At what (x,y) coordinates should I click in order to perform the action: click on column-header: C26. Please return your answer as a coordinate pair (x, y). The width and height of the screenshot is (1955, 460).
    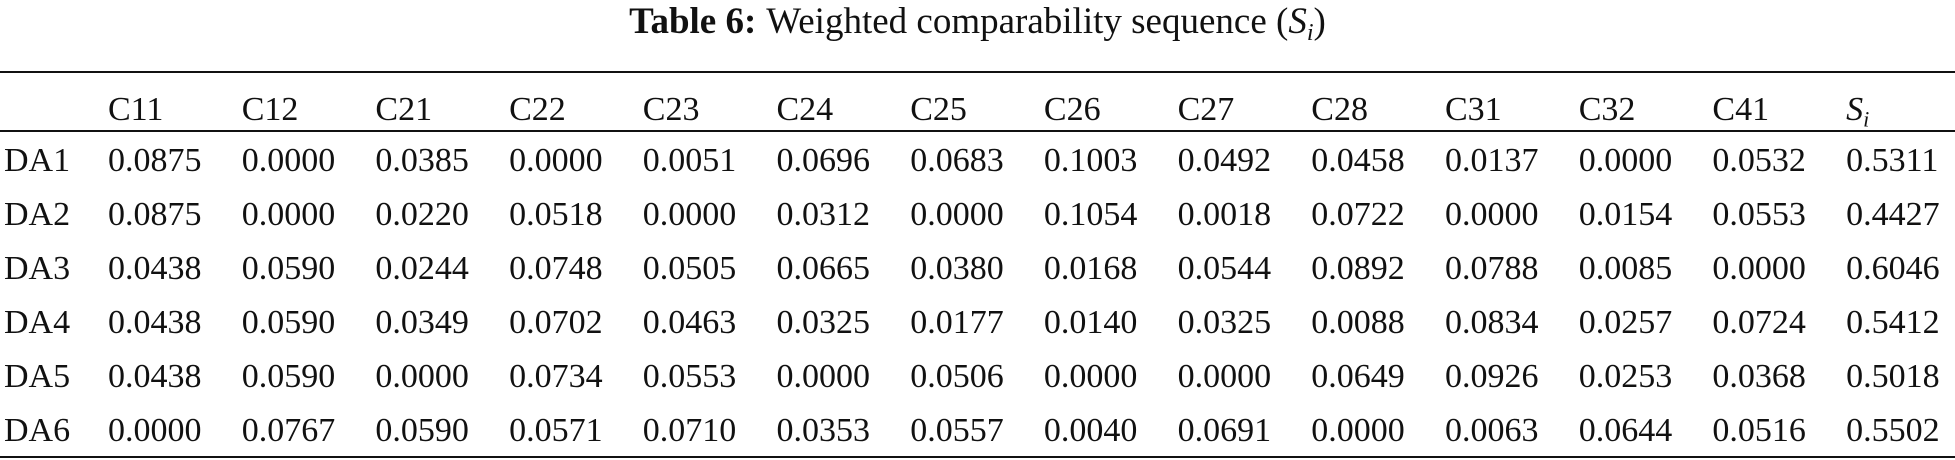
    Looking at the image, I should click on (1072, 109).